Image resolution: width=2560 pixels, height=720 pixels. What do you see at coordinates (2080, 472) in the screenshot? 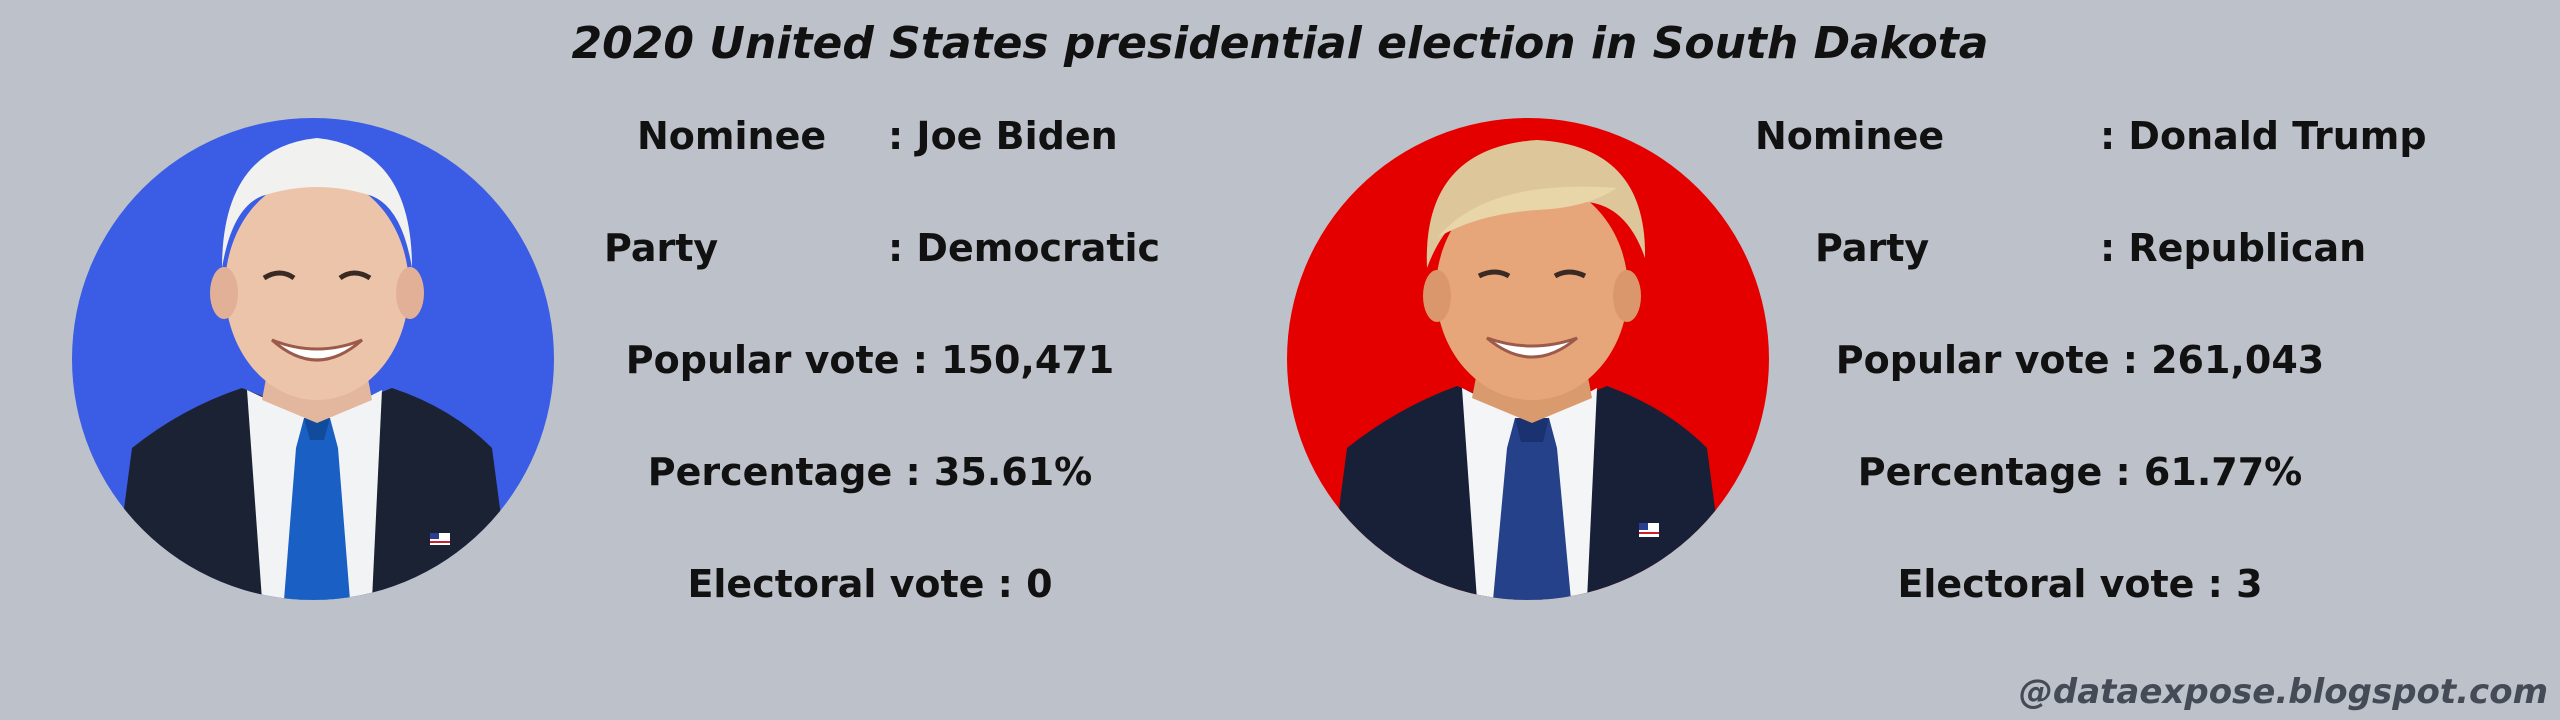
I see `percentage-republican: Percentage : 61.77%` at bounding box center [2080, 472].